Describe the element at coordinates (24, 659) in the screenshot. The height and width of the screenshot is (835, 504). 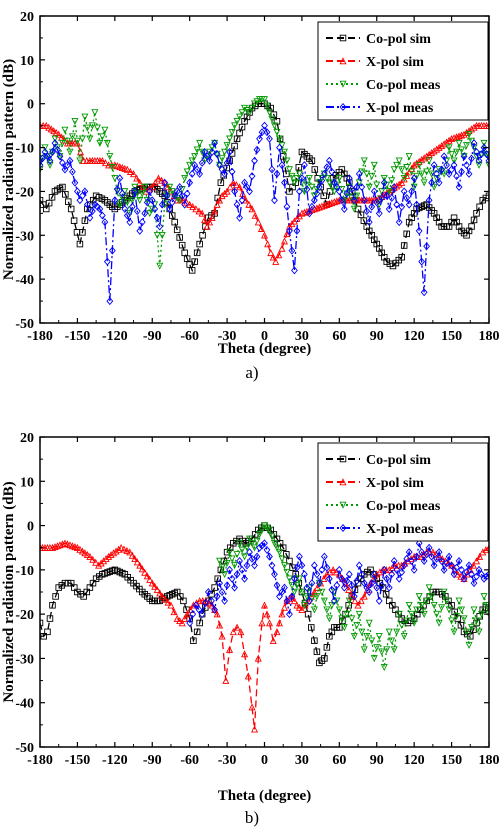
I see `y-tick-label: -30` at that location.